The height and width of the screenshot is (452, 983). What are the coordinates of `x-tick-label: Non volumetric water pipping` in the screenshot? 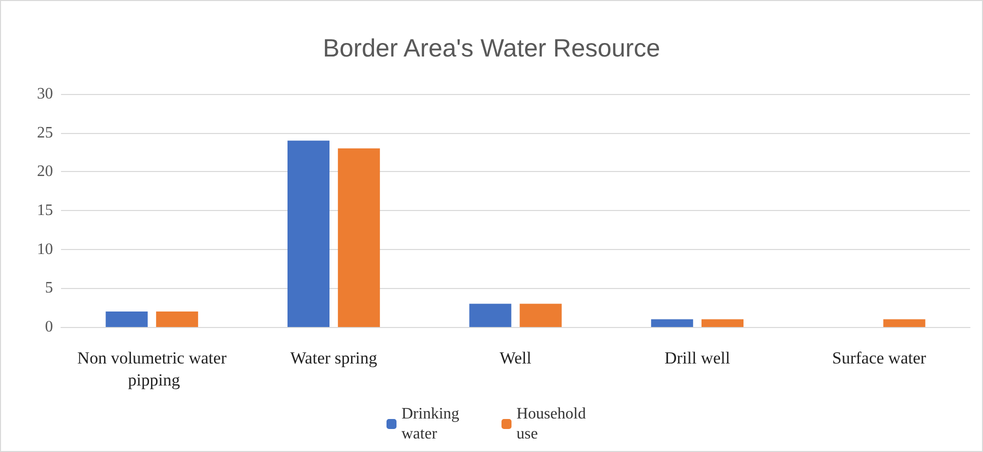 It's located at (152, 369).